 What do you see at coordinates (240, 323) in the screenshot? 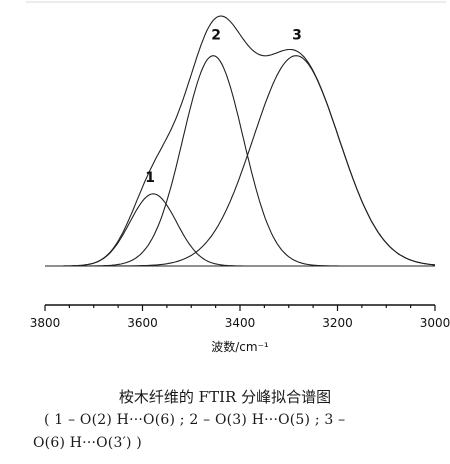
I see `x-tick-label: 3400` at bounding box center [240, 323].